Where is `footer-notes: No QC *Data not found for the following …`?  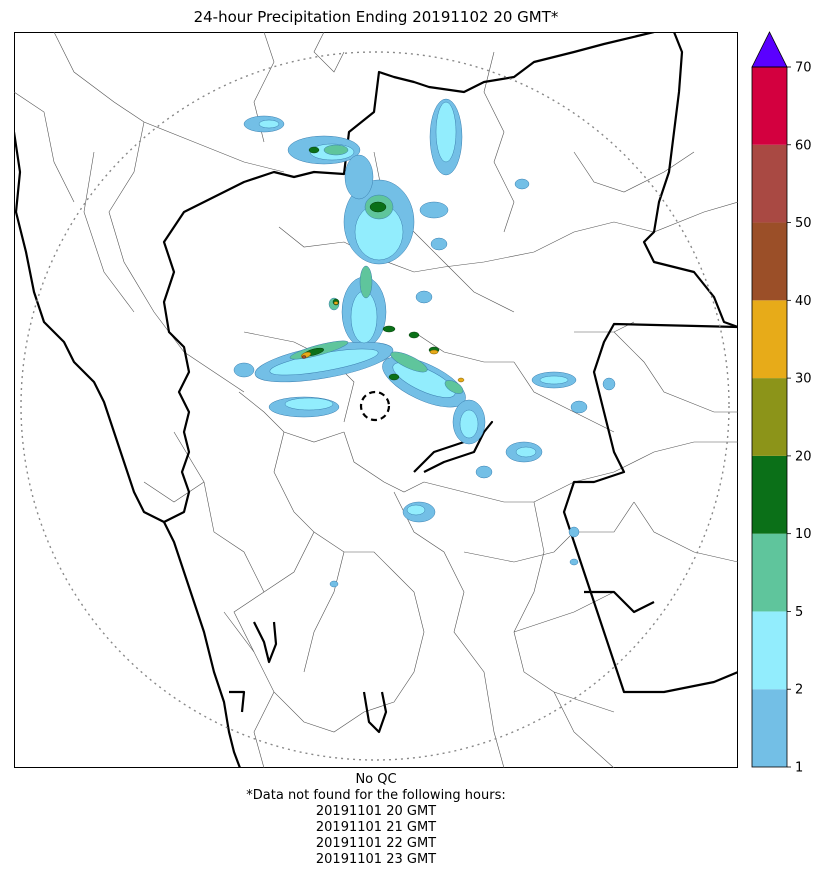
footer-notes: No QC *Data not found for the following … is located at coordinates (376, 820).